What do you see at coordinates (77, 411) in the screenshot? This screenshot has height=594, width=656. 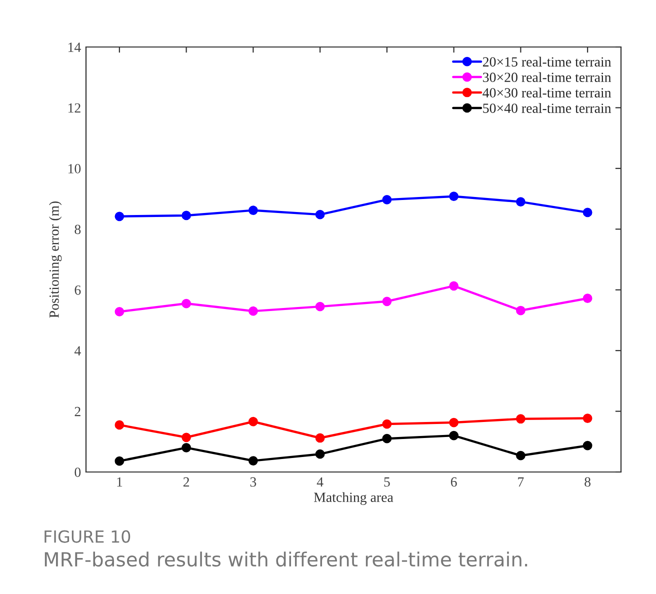 I see `y-tick-label: 2` at bounding box center [77, 411].